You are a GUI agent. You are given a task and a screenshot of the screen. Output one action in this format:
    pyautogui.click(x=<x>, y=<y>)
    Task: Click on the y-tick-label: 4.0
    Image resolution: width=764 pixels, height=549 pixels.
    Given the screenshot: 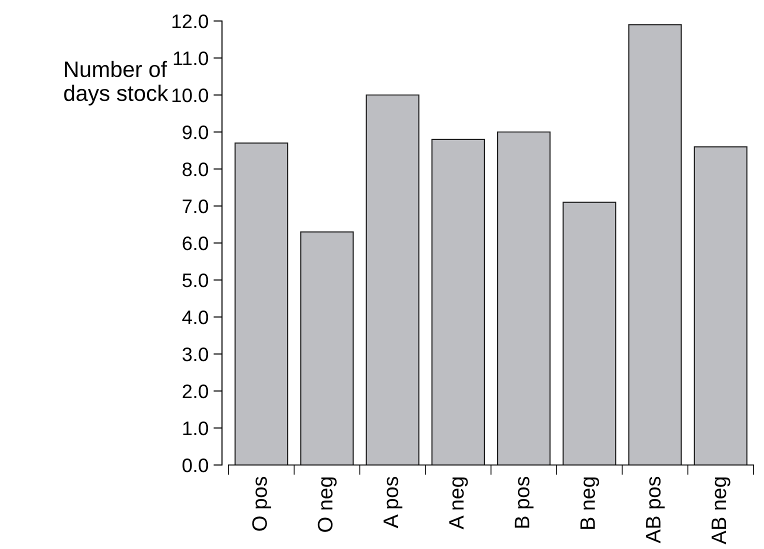 What is the action you would take?
    pyautogui.click(x=195, y=317)
    